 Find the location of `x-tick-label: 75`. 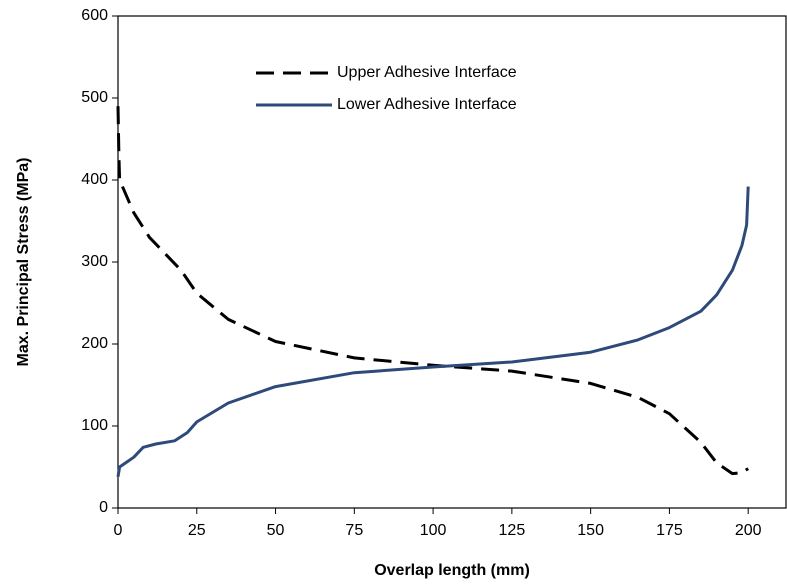

x-tick-label: 75 is located at coordinates (354, 530).